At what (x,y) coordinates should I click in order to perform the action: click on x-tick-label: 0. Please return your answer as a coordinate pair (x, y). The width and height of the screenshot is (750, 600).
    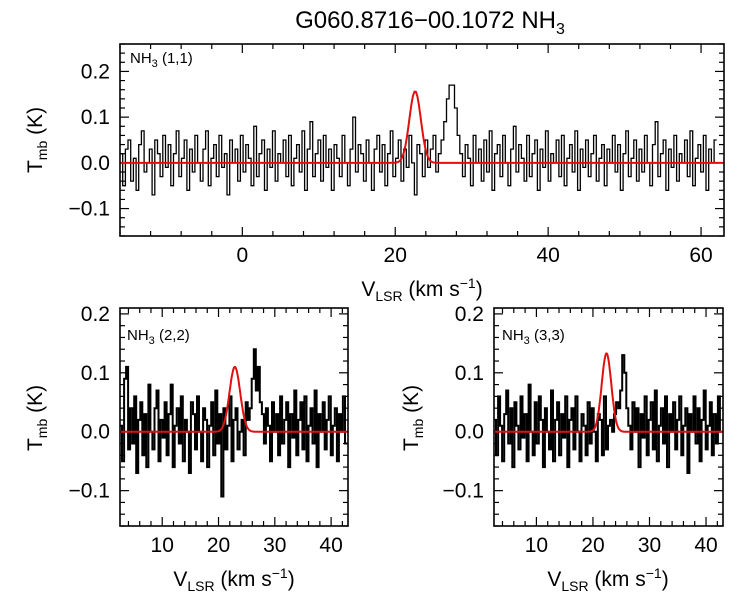
    Looking at the image, I should click on (242, 255).